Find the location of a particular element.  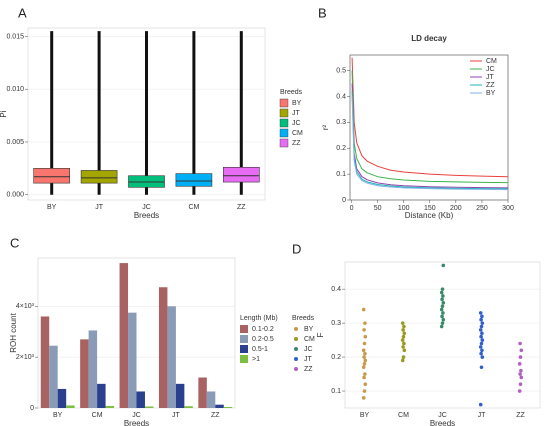

x-tick-label: 300 is located at coordinates (508, 208).